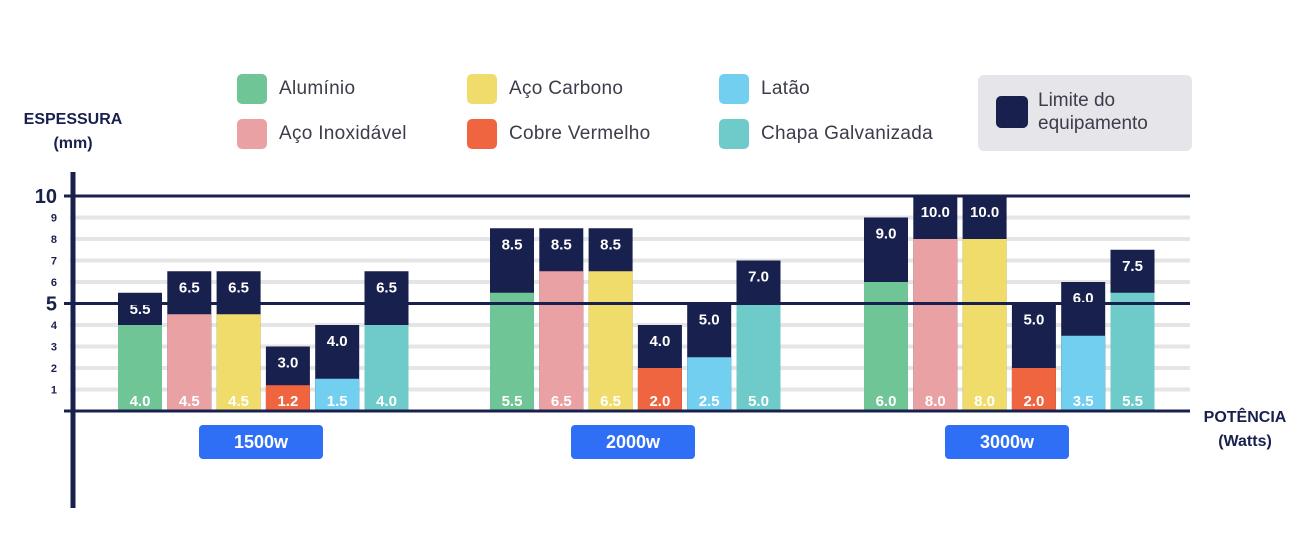 Image resolution: width=1301 pixels, height=552 pixels. What do you see at coordinates (758, 401) in the screenshot?
I see `value-label: 5.0` at bounding box center [758, 401].